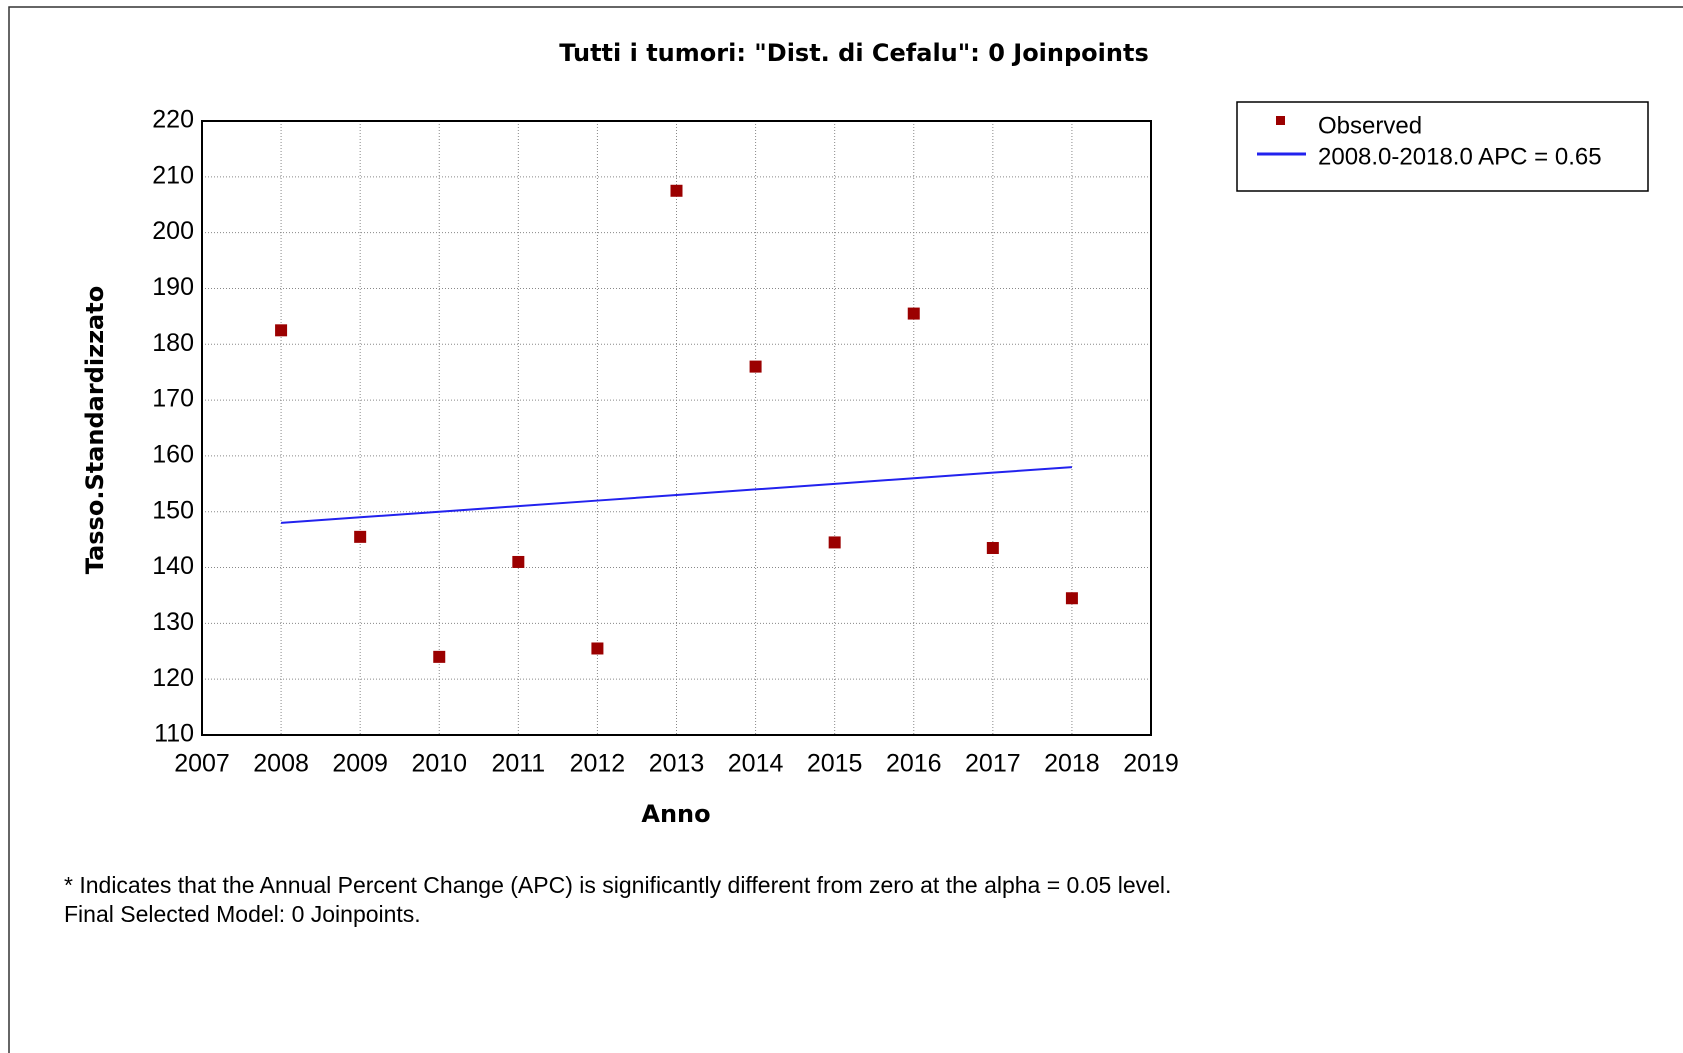 The image size is (1683, 1053). I want to click on y-tick-label: 190, so click(173, 287).